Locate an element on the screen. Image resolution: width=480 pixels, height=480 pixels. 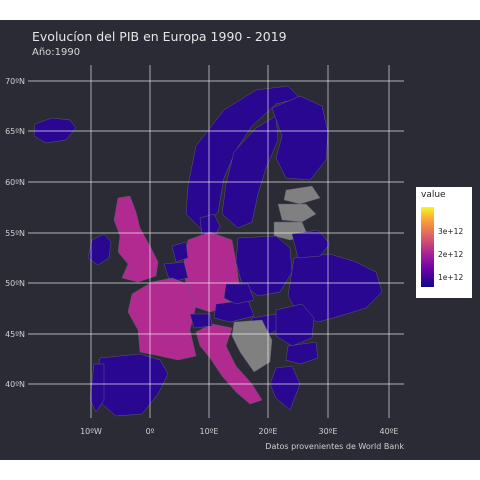
region-poland is located at coordinates (264, 266).